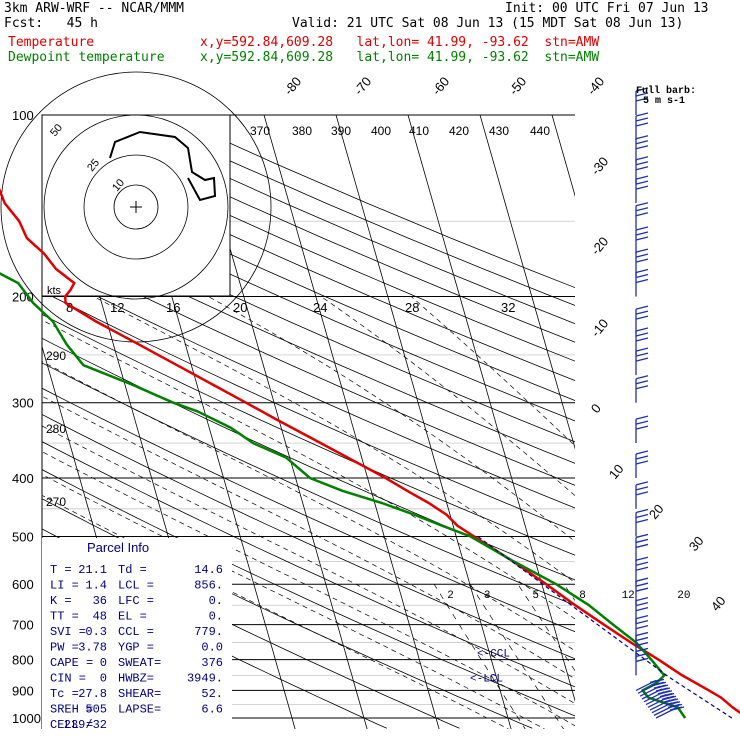 The height and width of the screenshot is (740, 740). Describe the element at coordinates (136, 648) in the screenshot. I see `parcel-value: YGP =` at that location.